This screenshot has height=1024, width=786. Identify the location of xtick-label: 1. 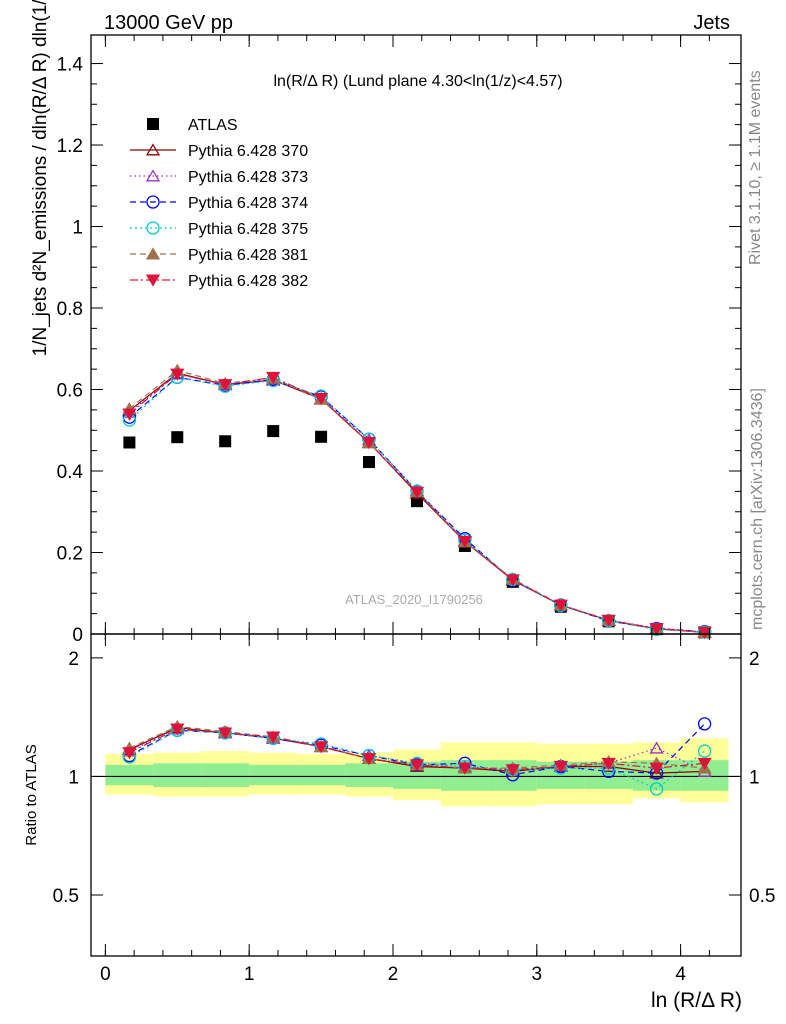
(249, 974).